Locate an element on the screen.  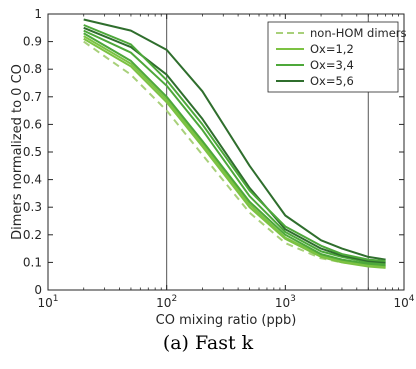
legend-label-0: non-HOM dimers is located at coordinates (358, 33).